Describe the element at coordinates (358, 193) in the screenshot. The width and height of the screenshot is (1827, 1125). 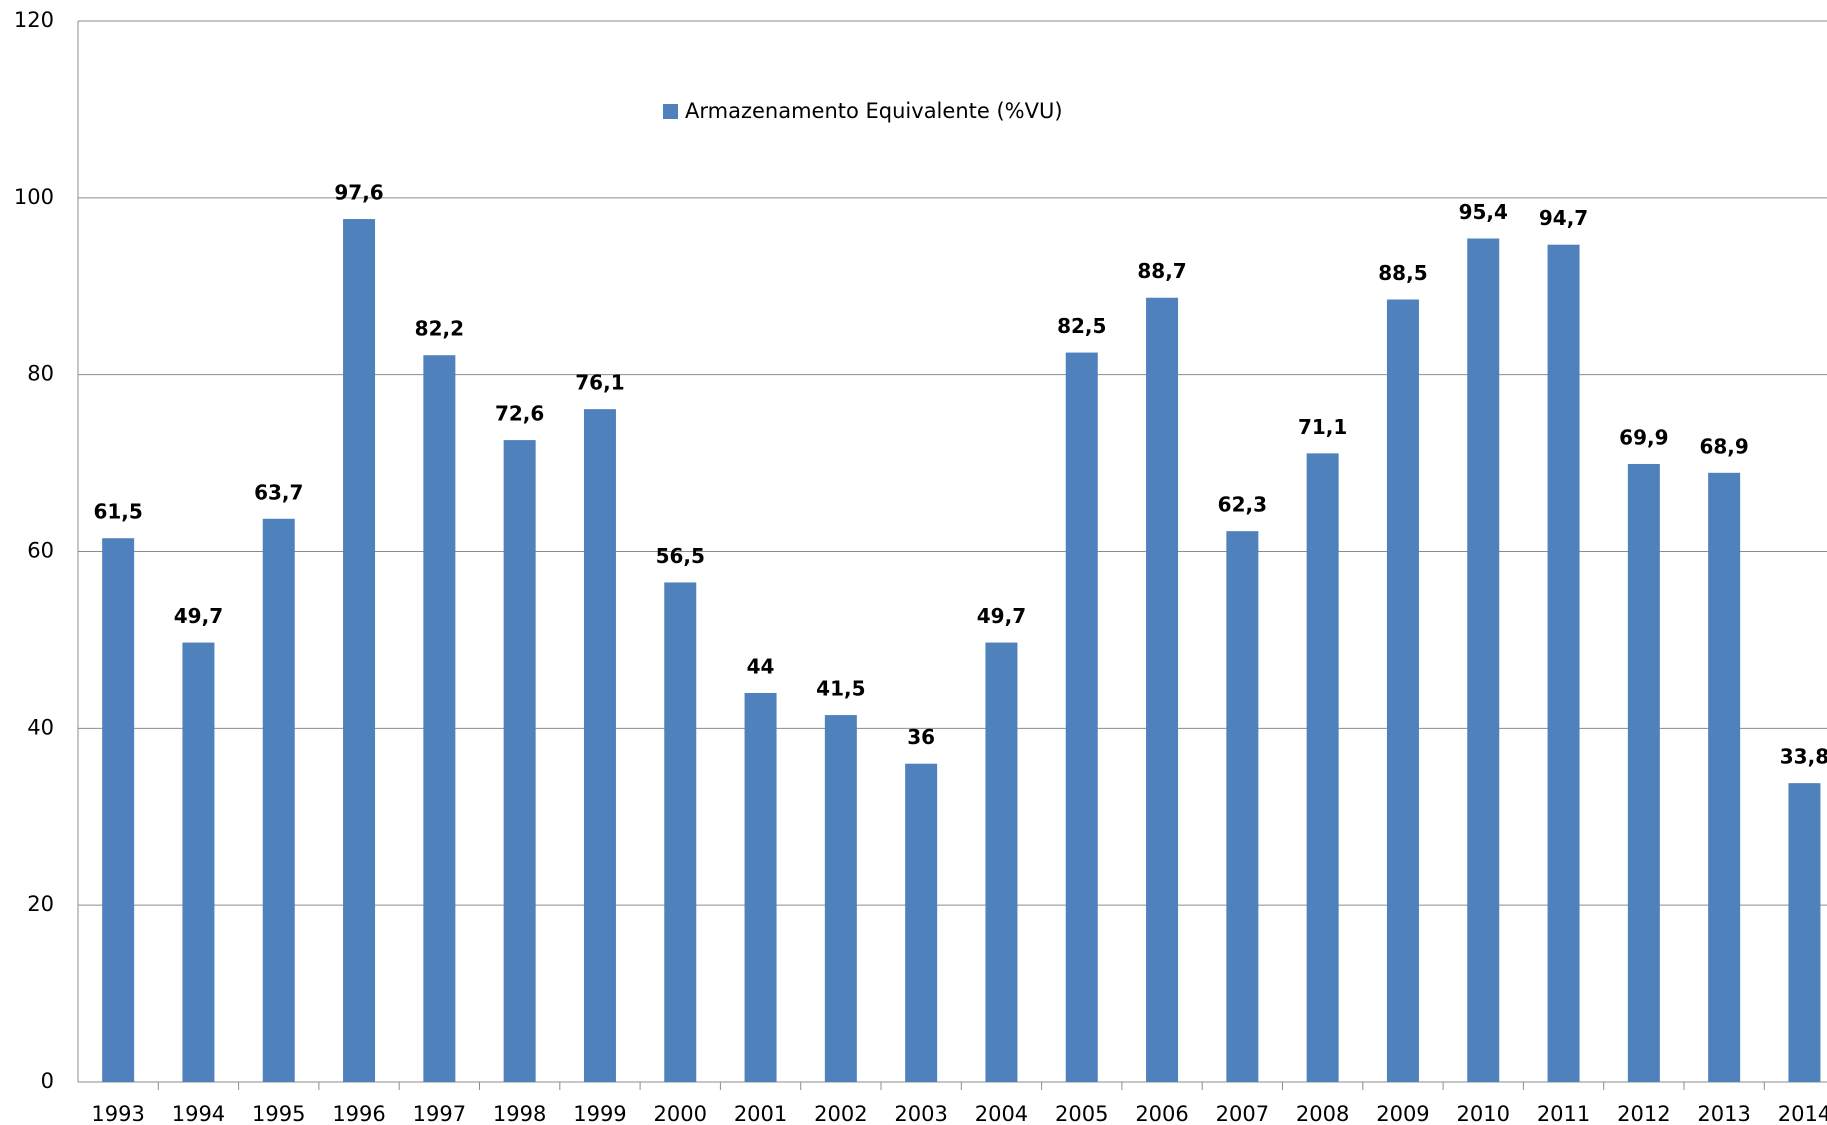
I see `value-label: 97,6` at that location.